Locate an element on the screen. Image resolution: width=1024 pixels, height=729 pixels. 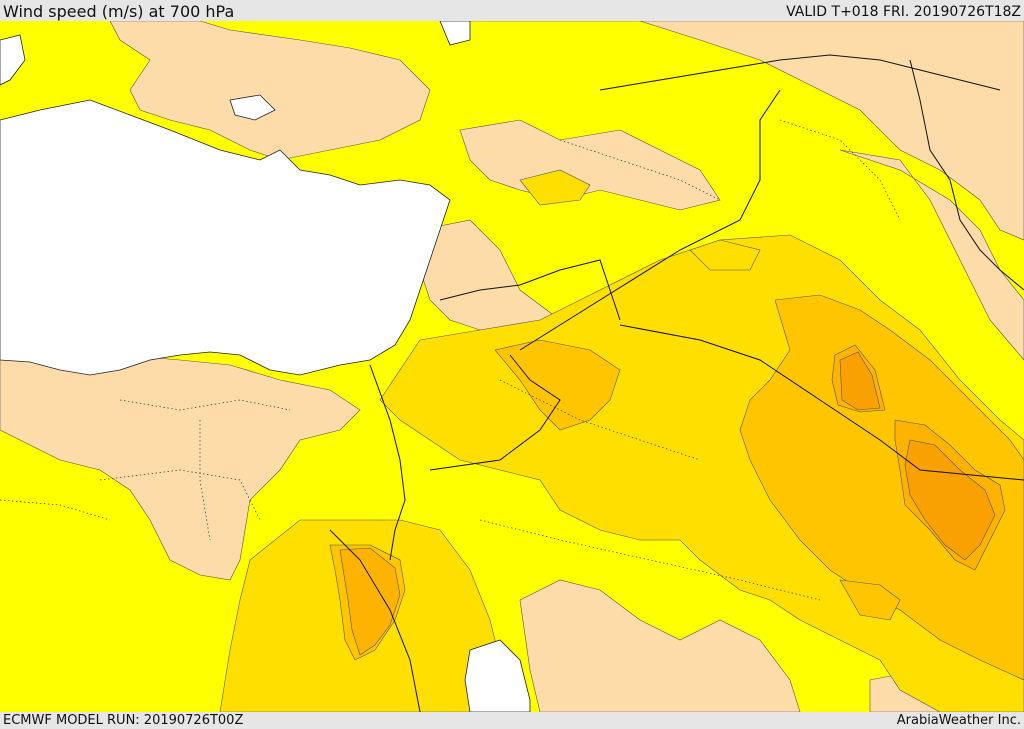
credit-label: ArabiaWeather Inc. is located at coordinates (958, 720).